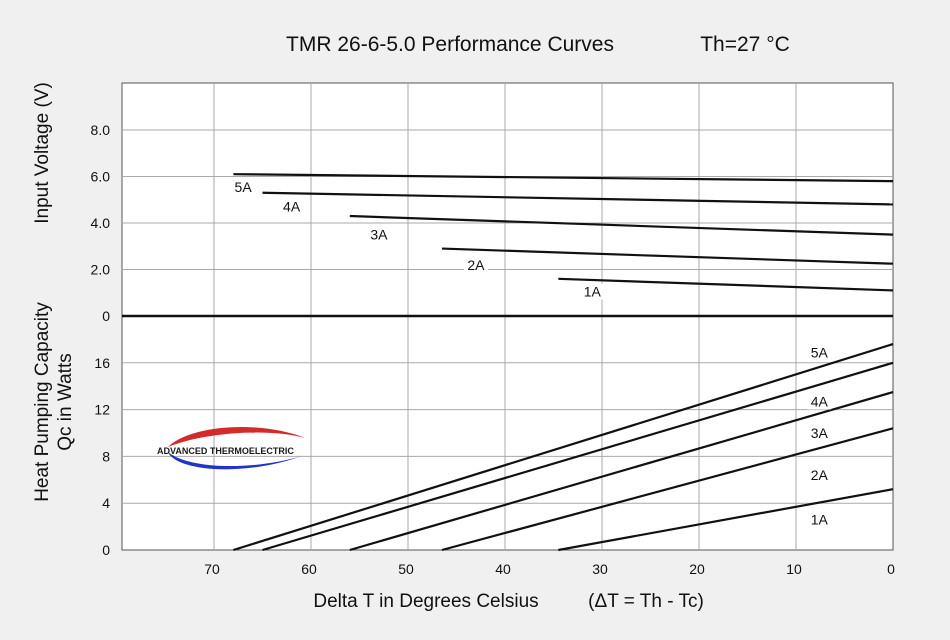  I want to click on voltage-label-bg-5A, so click(243, 186).